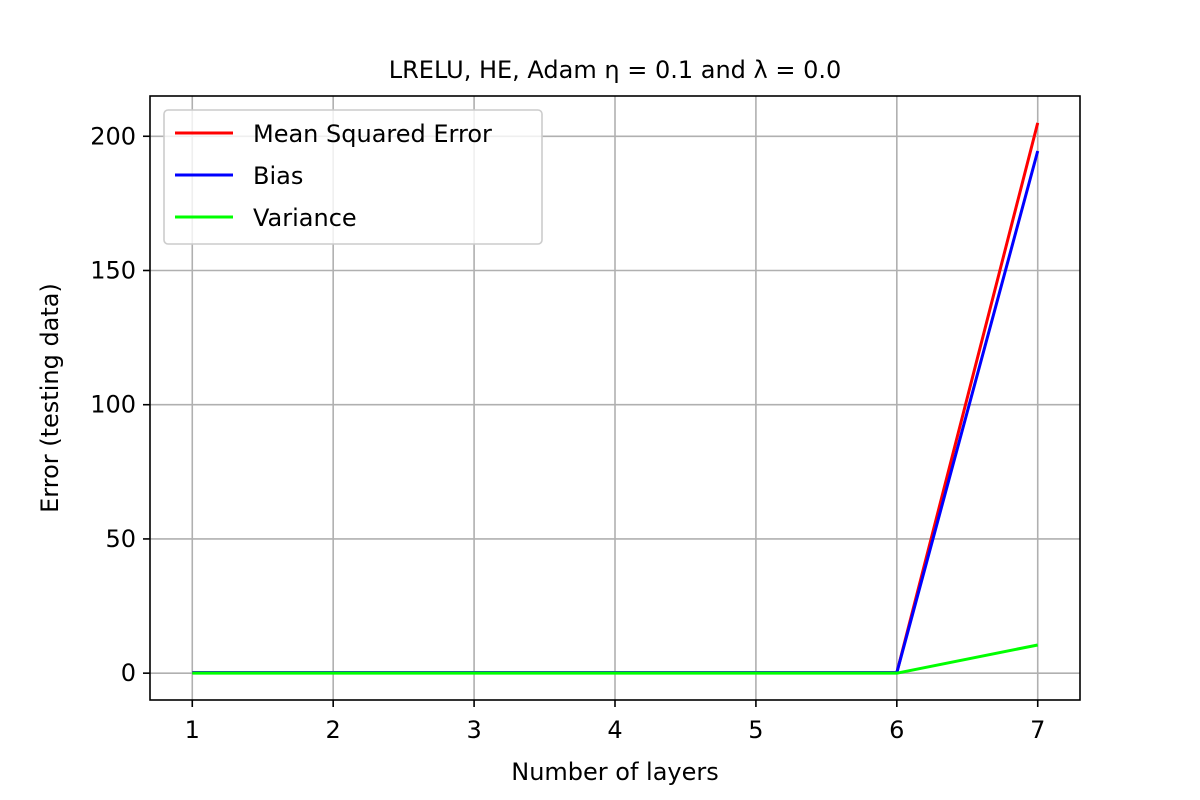  What do you see at coordinates (614, 730) in the screenshot?
I see `x-tick-label: 4` at bounding box center [614, 730].